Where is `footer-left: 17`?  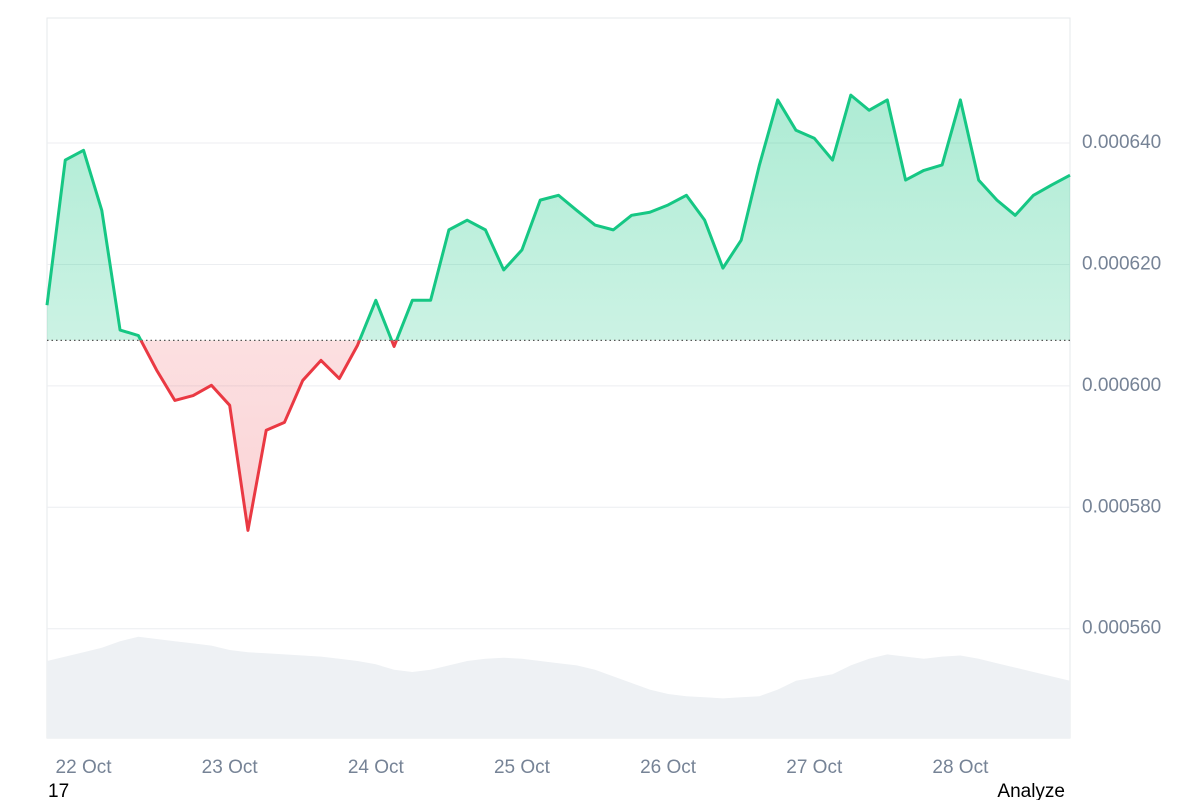
footer-left: 17 is located at coordinates (58, 790).